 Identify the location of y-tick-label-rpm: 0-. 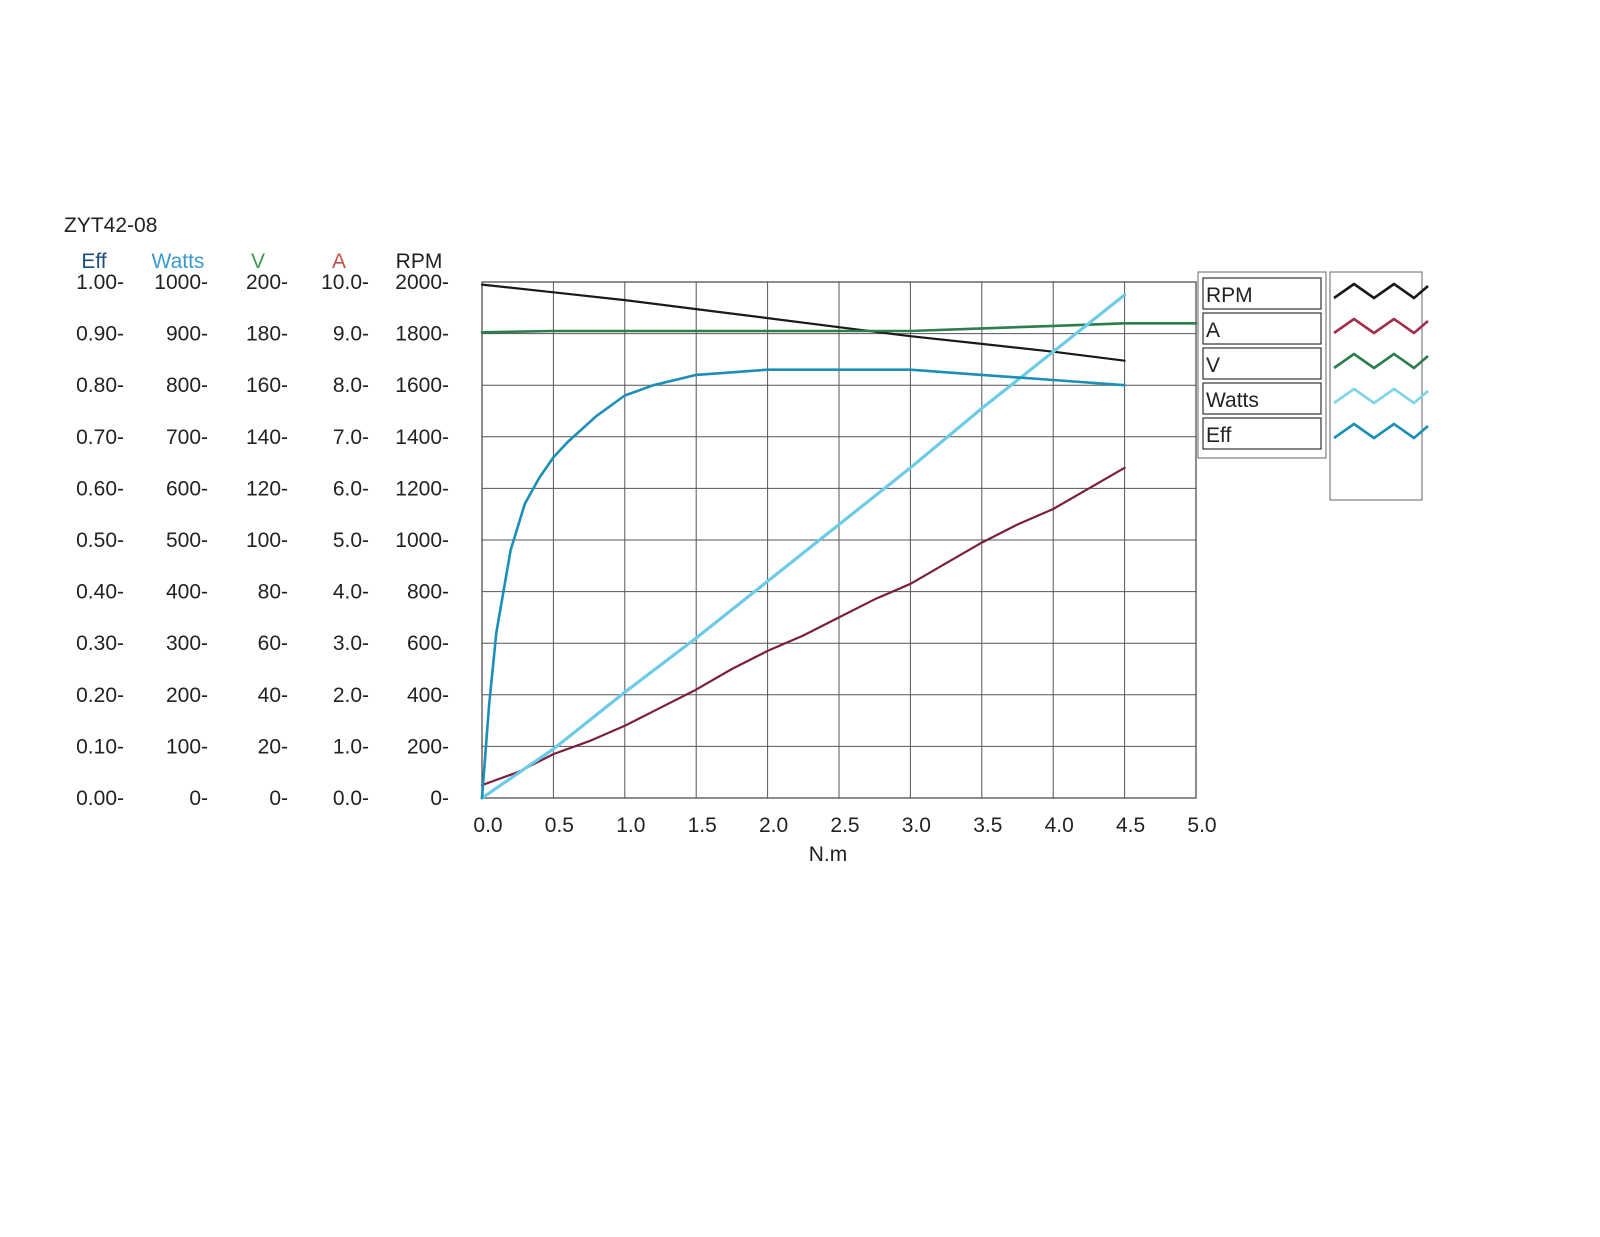
(439, 798).